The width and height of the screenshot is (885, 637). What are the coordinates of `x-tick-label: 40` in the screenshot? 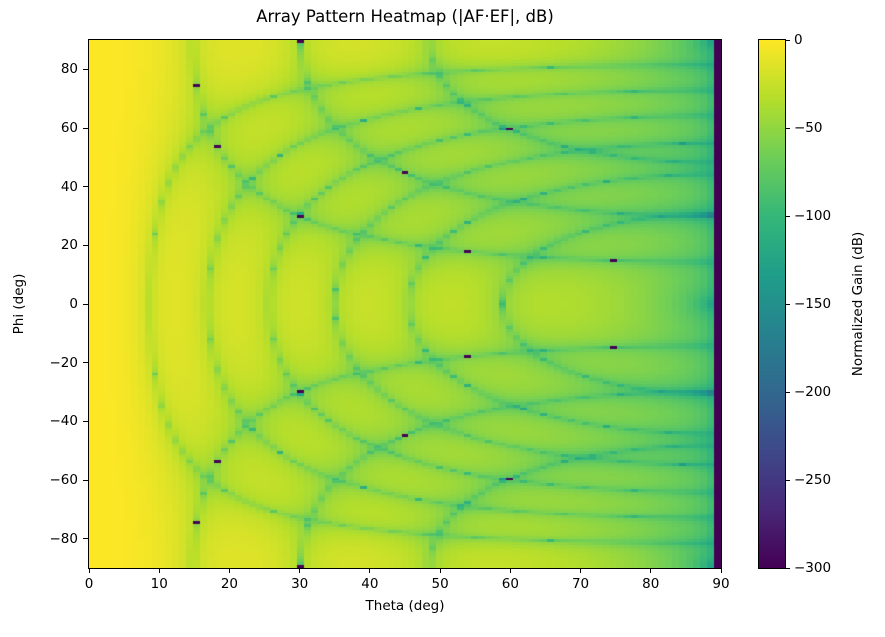 It's located at (370, 584).